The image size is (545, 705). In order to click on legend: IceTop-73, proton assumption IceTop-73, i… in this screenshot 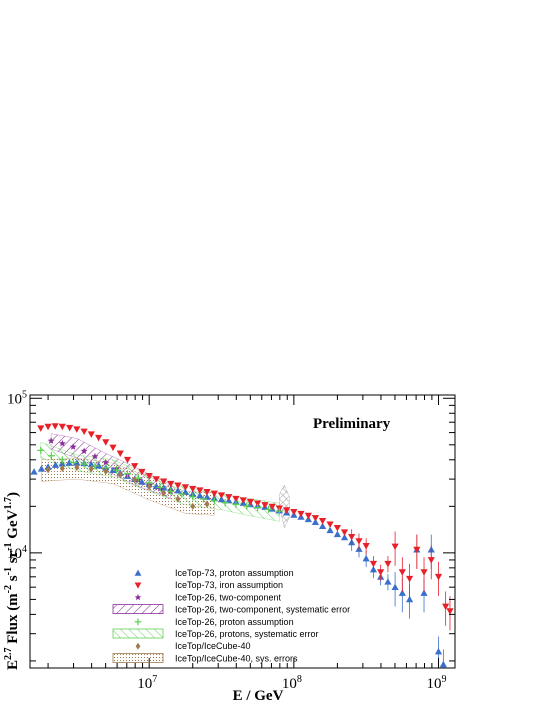, I will do `click(231, 615)`.